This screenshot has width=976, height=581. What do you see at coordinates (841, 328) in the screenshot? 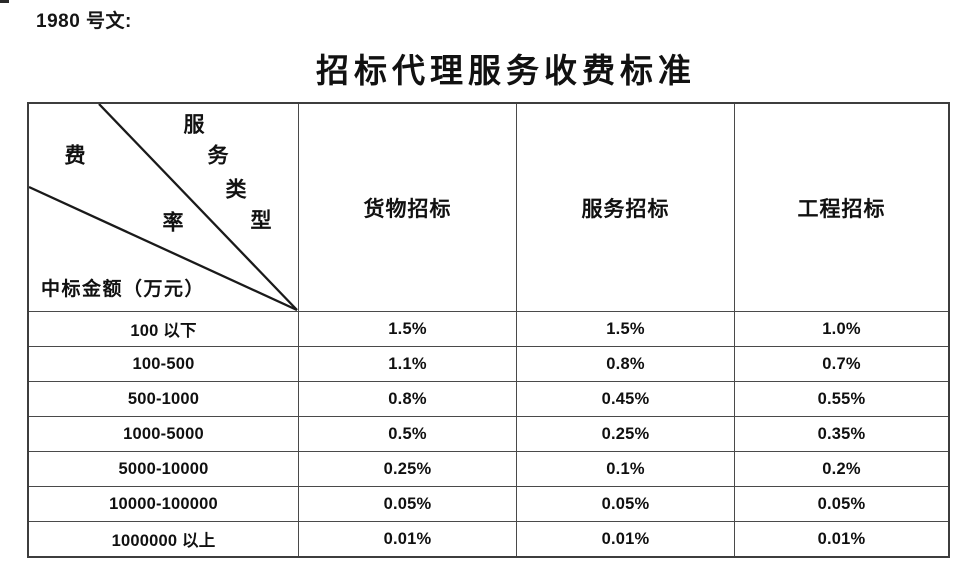
I see `fee-rate-cell: 1.0%` at bounding box center [841, 328].